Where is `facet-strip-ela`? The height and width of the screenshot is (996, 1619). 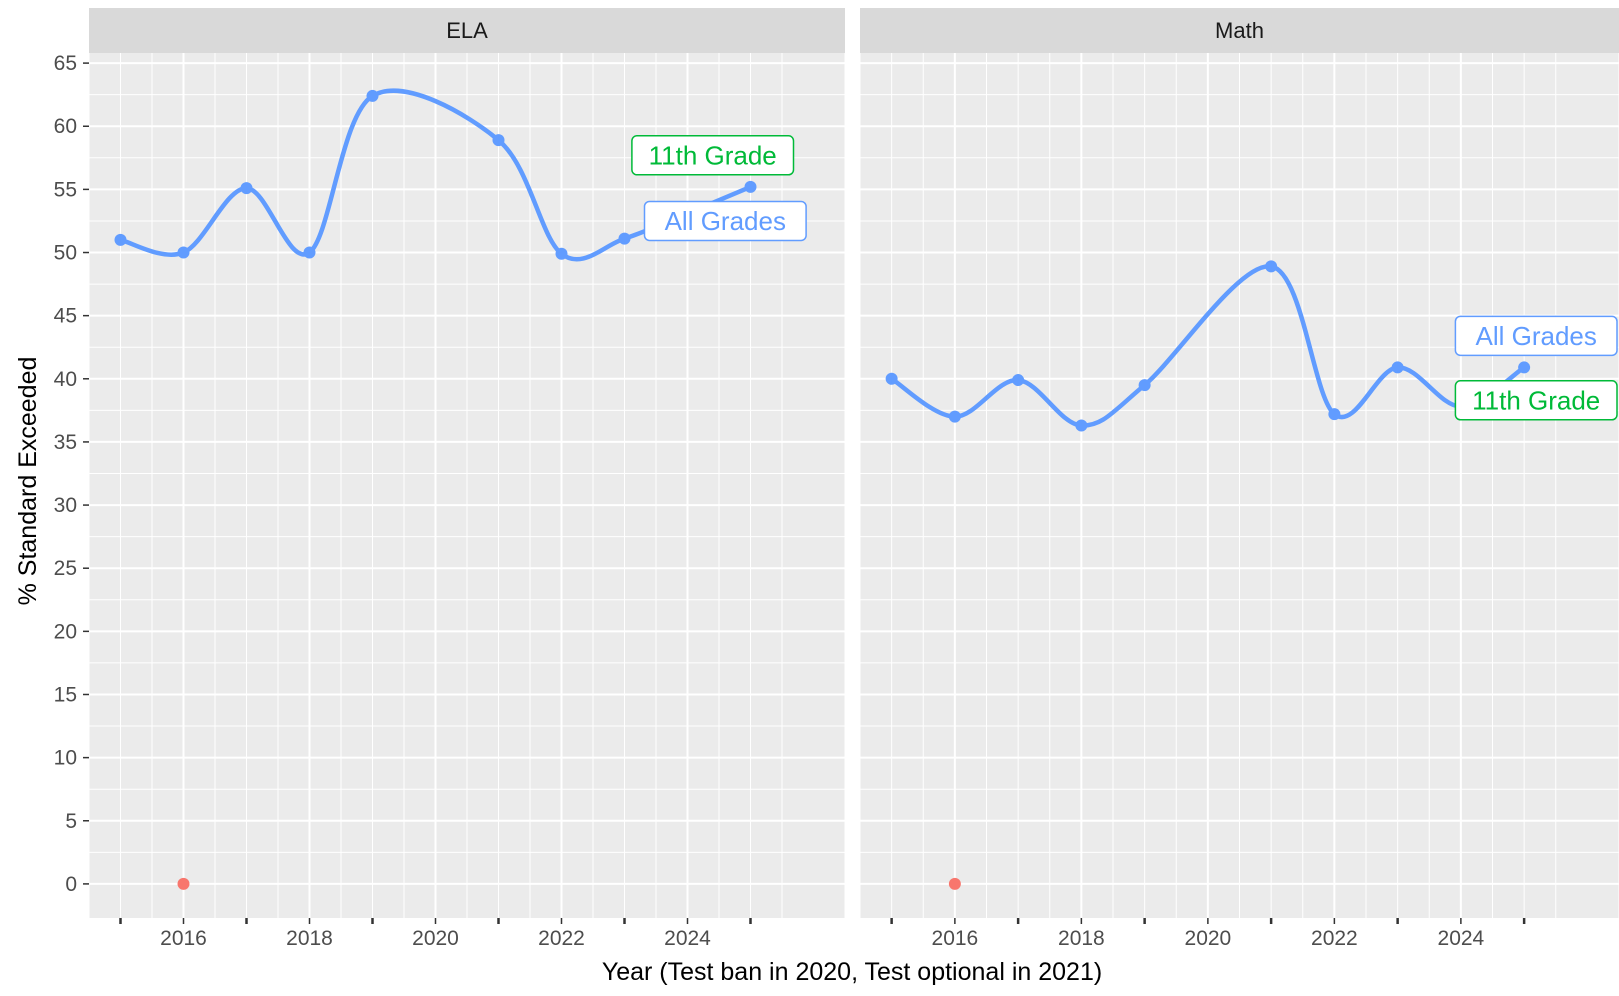
facet-strip-ela is located at coordinates (467, 30).